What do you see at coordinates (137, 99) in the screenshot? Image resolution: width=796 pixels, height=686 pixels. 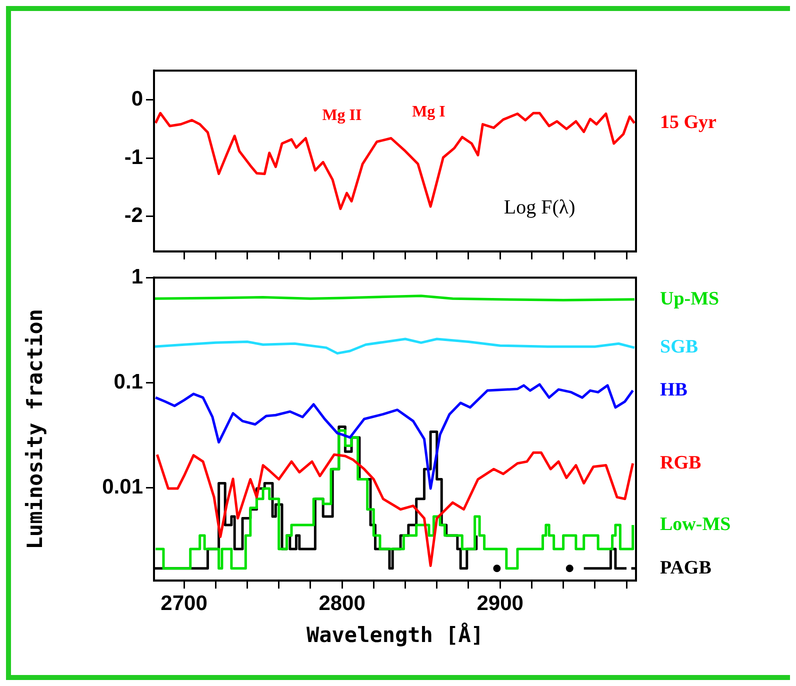 I see `y-tick-label: 0` at bounding box center [137, 99].